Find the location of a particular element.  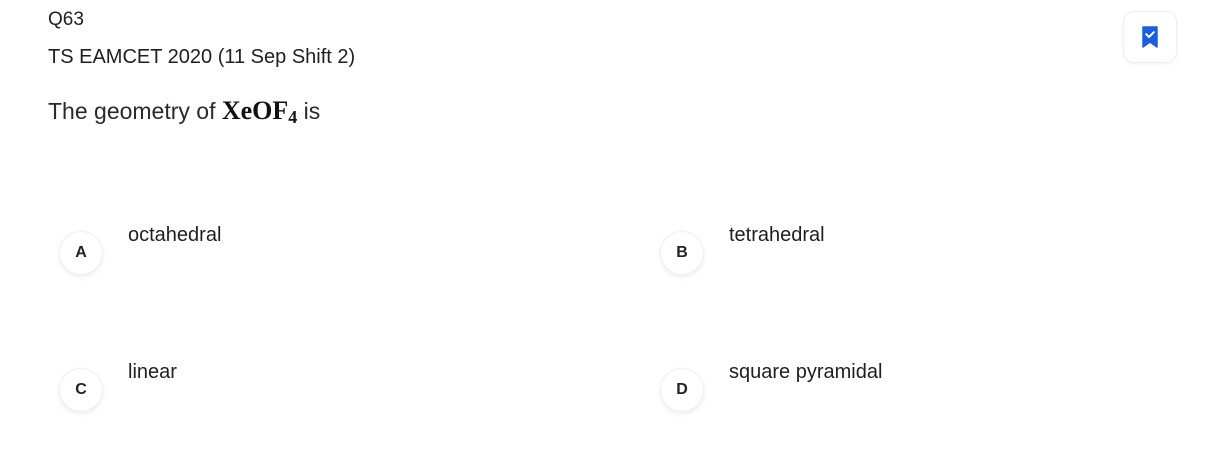

option-c-text: linear is located at coordinates (152, 372).